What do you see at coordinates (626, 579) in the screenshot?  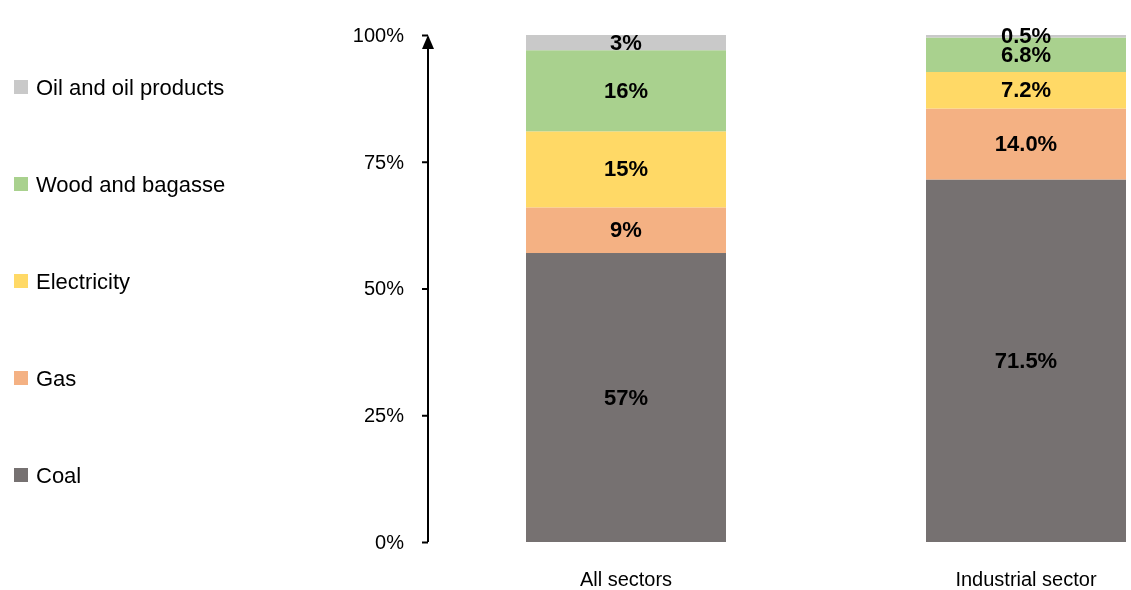 I see `x-tick-label: All sectors` at bounding box center [626, 579].